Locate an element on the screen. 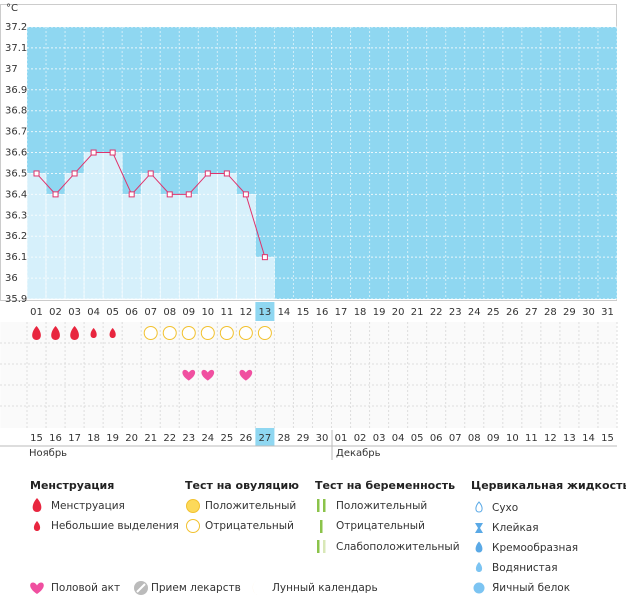 The image size is (626, 599). date-label: 04 is located at coordinates (398, 438).